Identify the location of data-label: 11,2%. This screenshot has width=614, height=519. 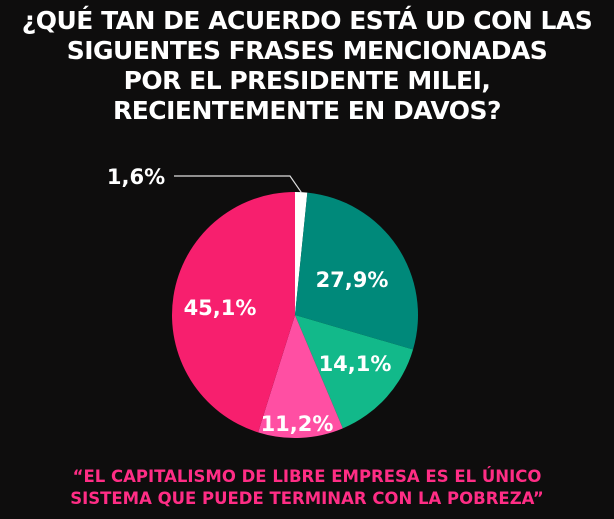
(297, 424).